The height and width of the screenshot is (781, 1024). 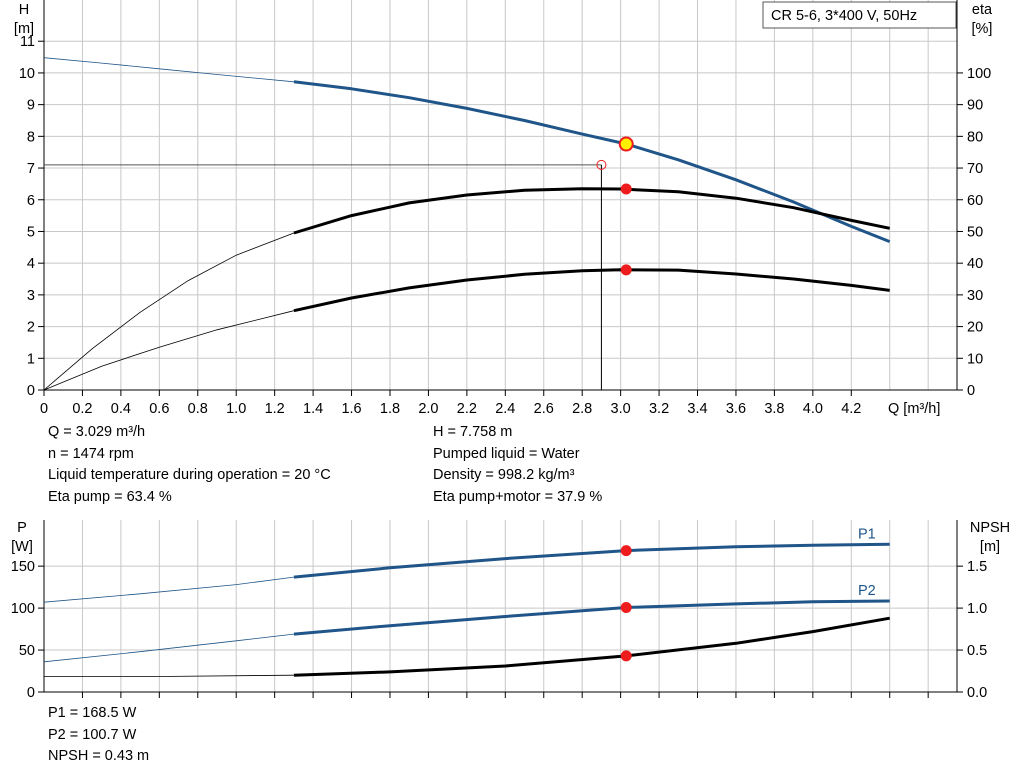 I want to click on series-eta_pump-extrapolated, so click(x=169, y=311).